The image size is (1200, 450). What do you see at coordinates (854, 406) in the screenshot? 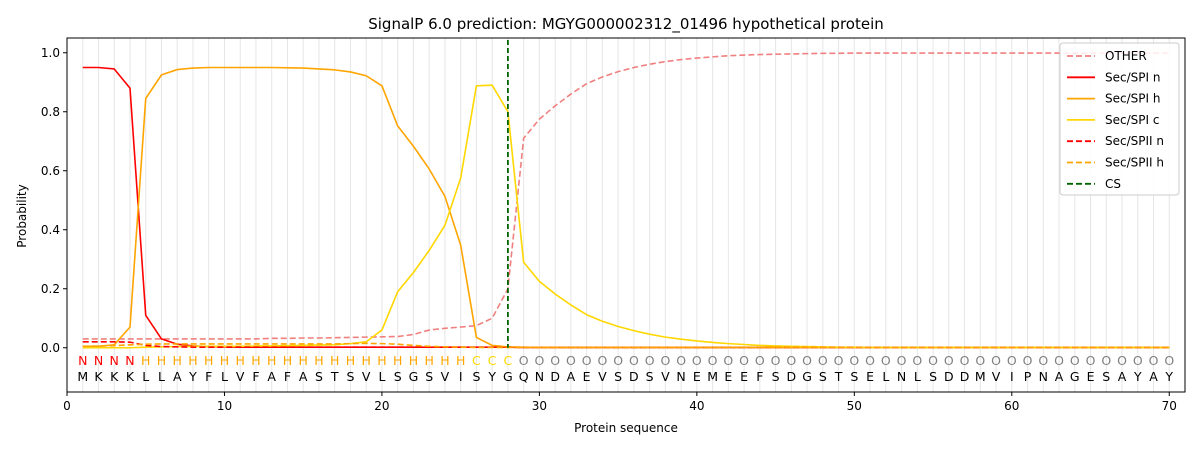
I see `x-tick-label: 50` at bounding box center [854, 406].